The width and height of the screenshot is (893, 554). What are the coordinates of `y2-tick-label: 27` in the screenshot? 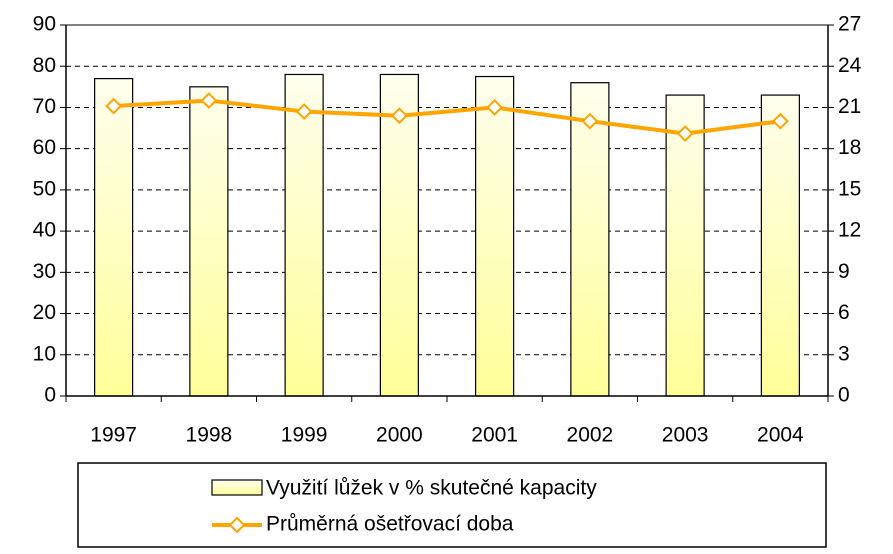 It's located at (849, 24).